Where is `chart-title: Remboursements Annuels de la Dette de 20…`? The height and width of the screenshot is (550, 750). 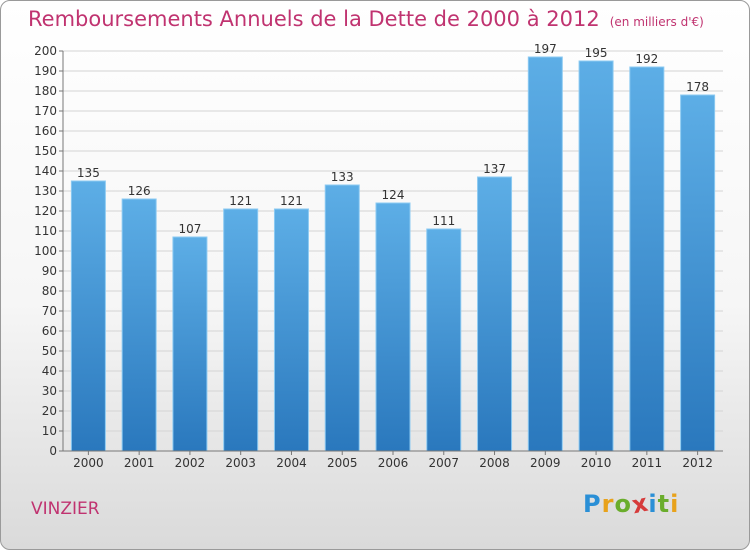 chart-title: Remboursements Annuels de la Dette de 20… is located at coordinates (366, 19).